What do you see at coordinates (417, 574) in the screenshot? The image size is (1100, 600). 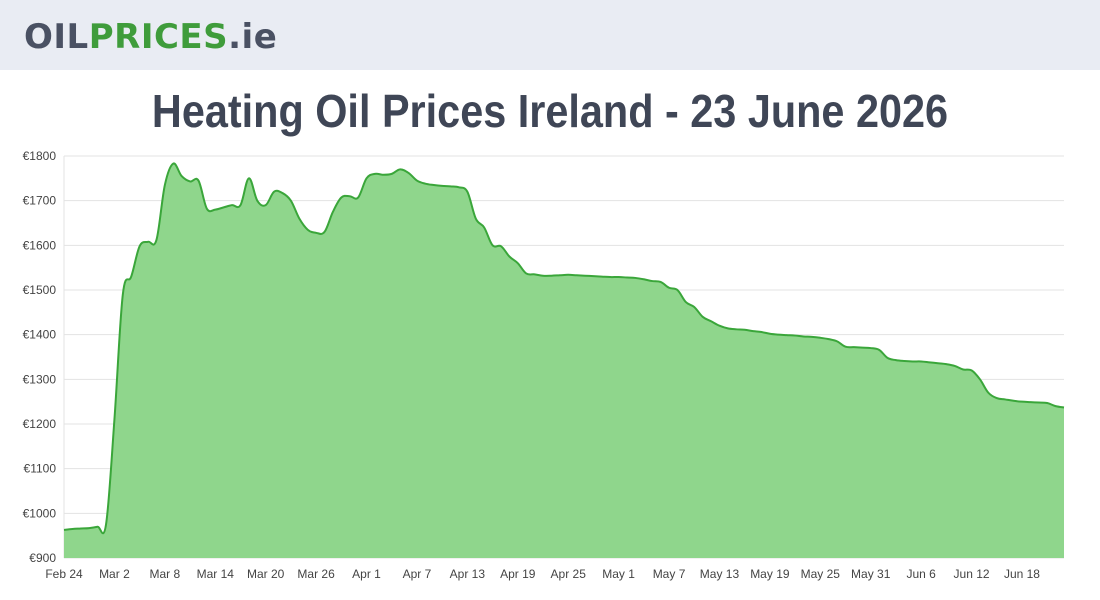 I see `x-tick-label: Apr 7` at bounding box center [417, 574].